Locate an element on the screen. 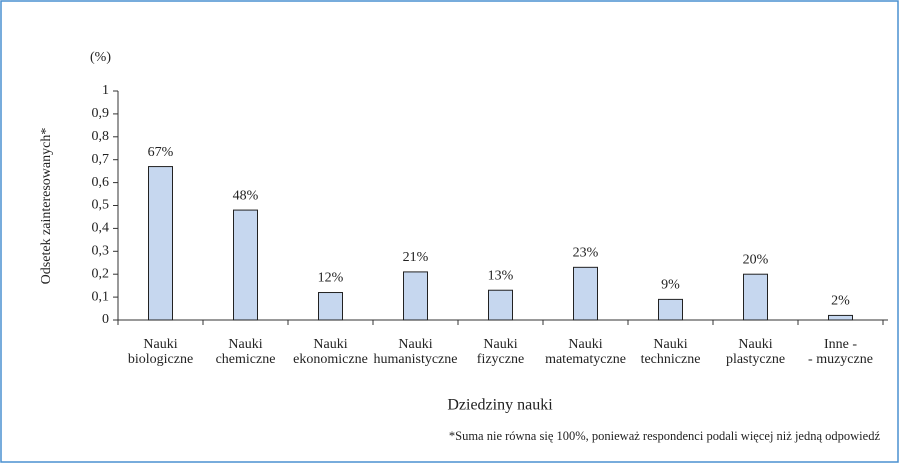 This screenshot has width=900, height=464. y-tick-label: 1 is located at coordinates (105, 90).